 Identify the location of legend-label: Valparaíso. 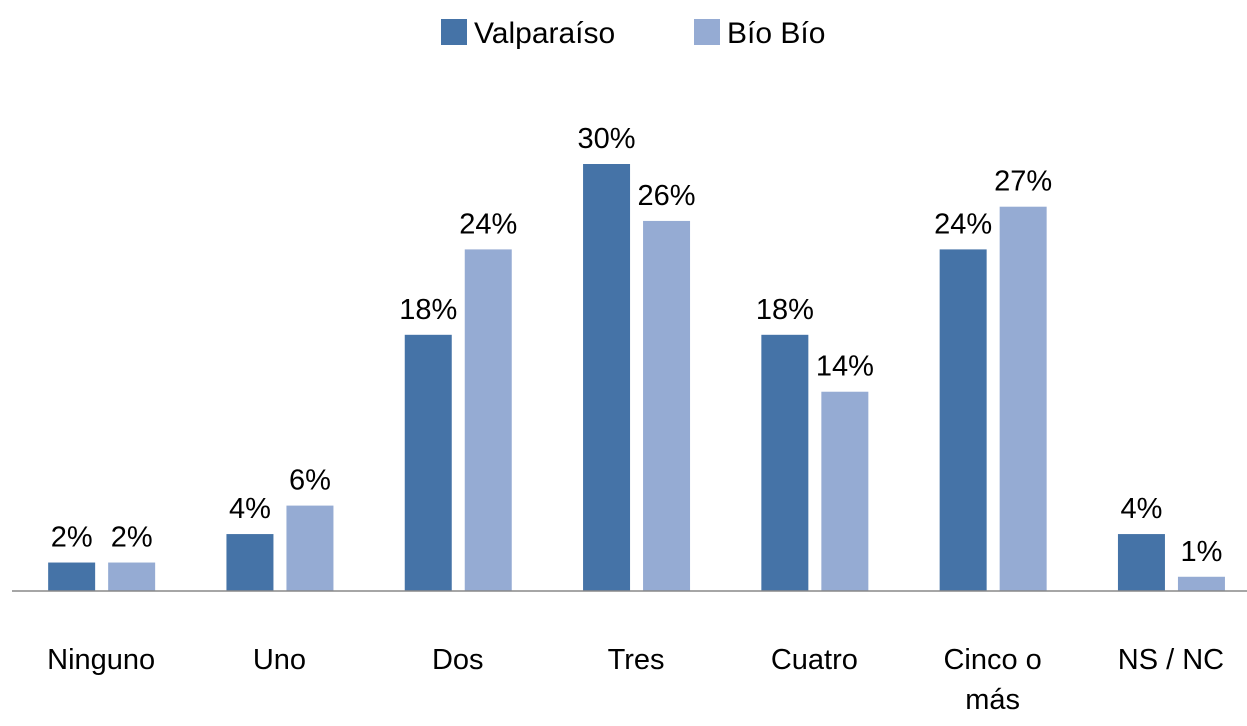
(544, 33).